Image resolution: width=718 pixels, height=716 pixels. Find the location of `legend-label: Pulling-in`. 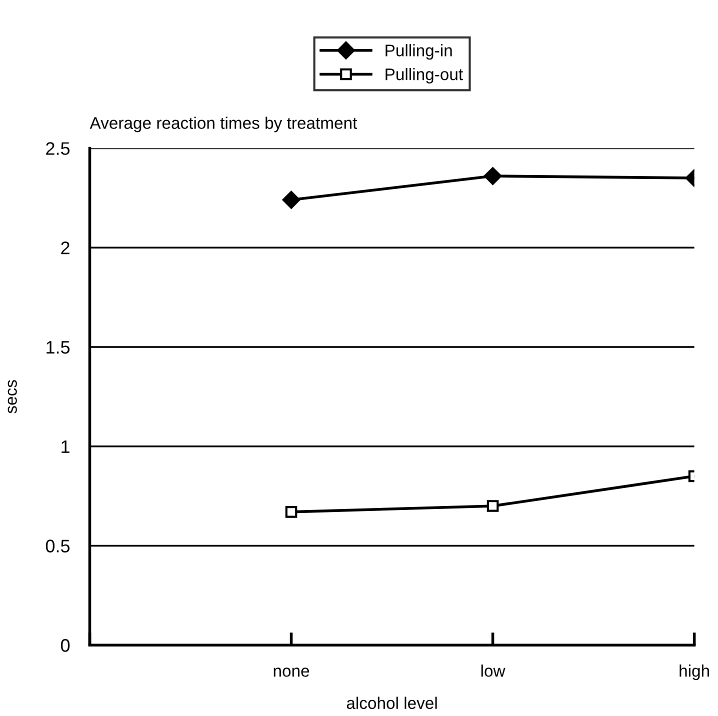

legend-label: Pulling-in is located at coordinates (419, 52).